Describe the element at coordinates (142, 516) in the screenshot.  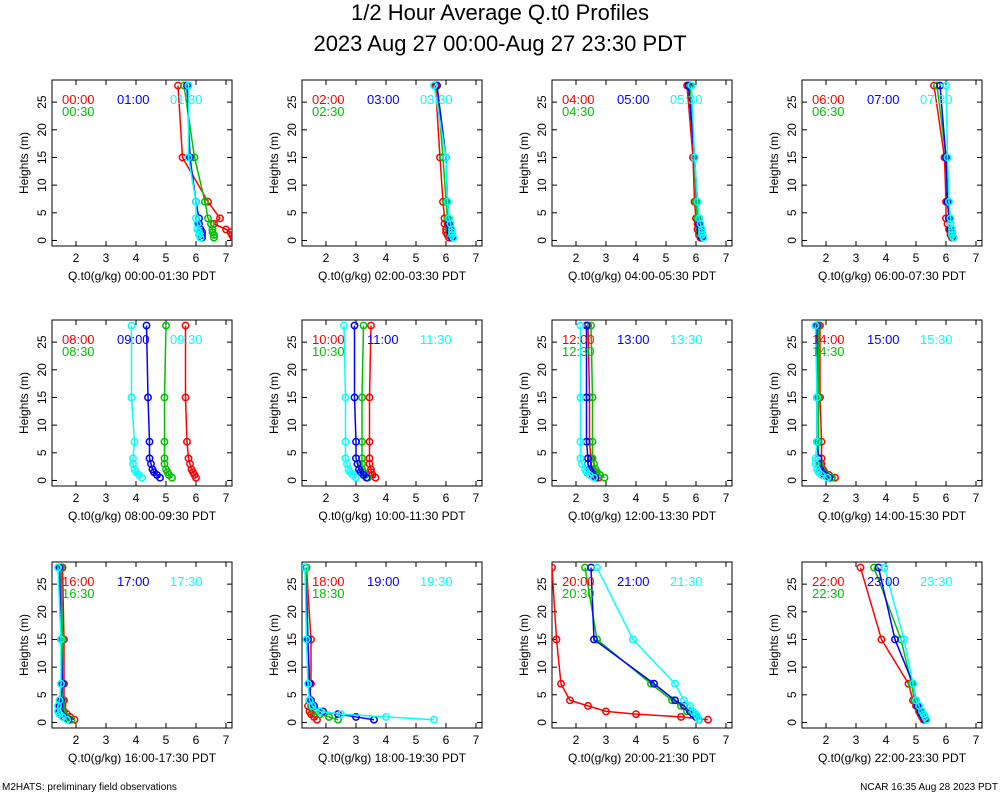
I see `x-axis-label: Q.t0(g/kg) 08:00-09:30 PDT` at that location.